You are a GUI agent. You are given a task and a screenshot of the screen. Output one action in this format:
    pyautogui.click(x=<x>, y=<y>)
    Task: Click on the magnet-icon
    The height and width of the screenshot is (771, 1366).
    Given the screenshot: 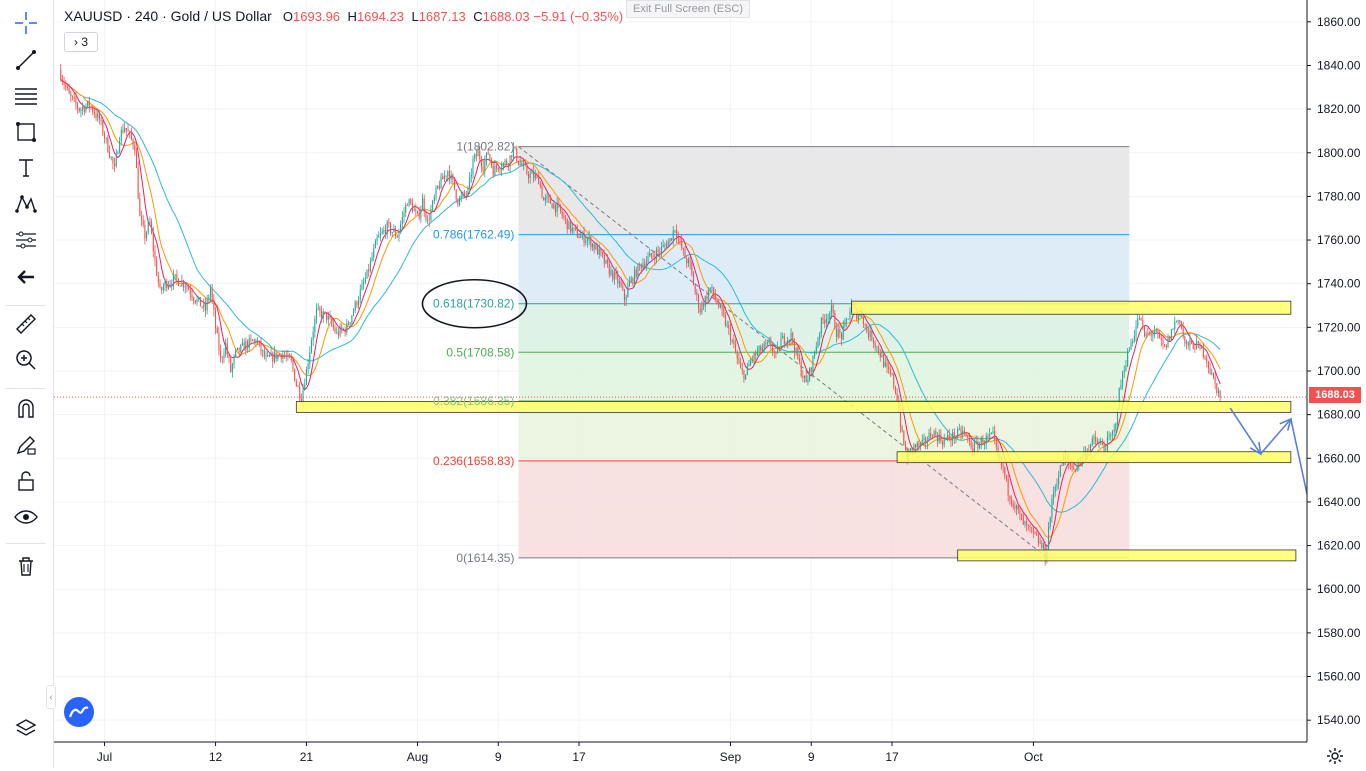 What is the action you would take?
    pyautogui.click(x=26, y=409)
    